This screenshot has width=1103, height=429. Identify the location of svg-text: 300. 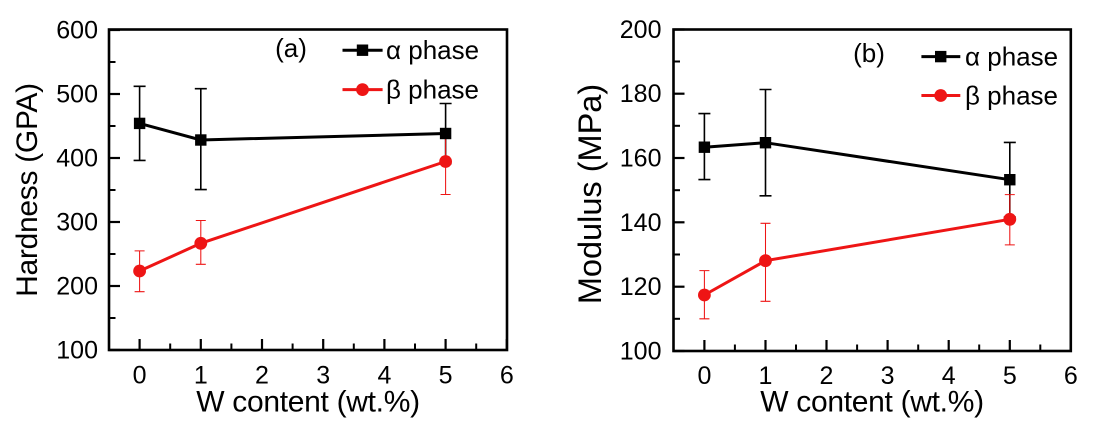
(77, 223).